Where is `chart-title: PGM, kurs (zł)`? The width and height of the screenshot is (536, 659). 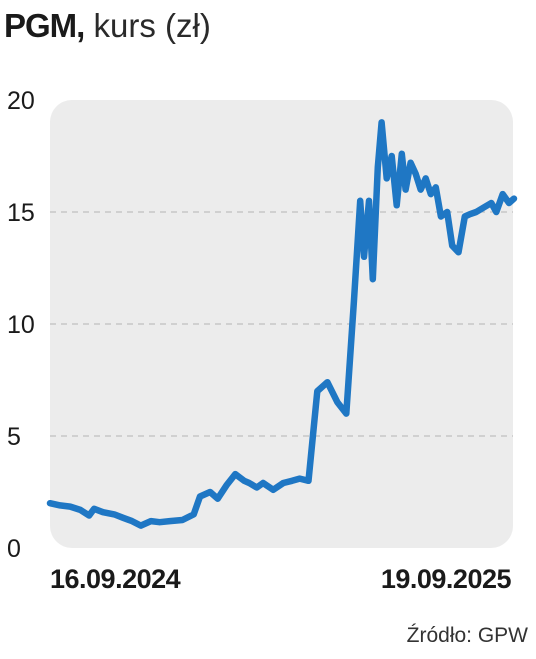 chart-title: PGM, kurs (zł) is located at coordinates (107, 26).